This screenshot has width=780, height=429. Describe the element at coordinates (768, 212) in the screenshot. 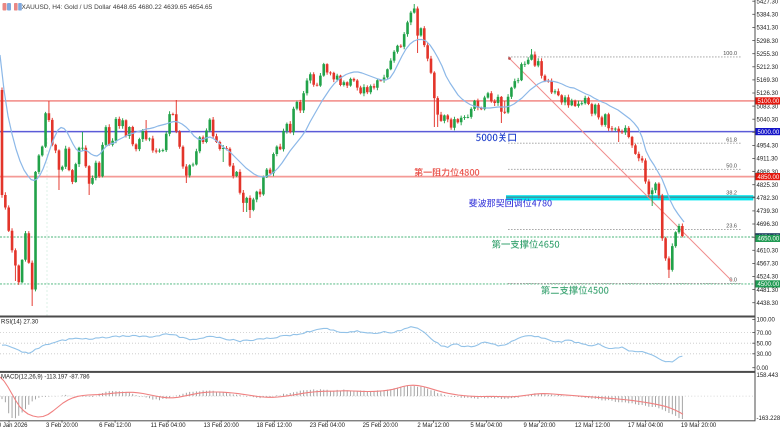

I see `svg-text: 4739.30` at that location.